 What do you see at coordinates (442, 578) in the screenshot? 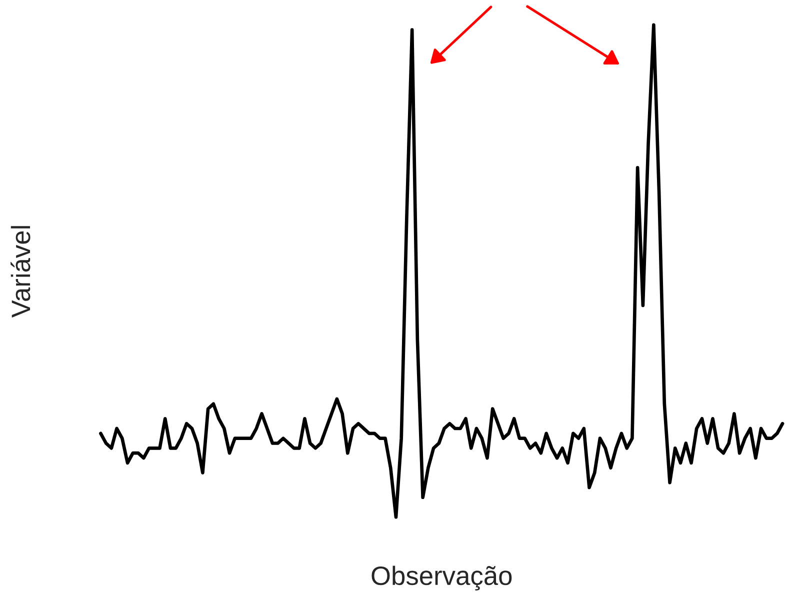
I see `x-axis-title: Observação` at bounding box center [442, 578].